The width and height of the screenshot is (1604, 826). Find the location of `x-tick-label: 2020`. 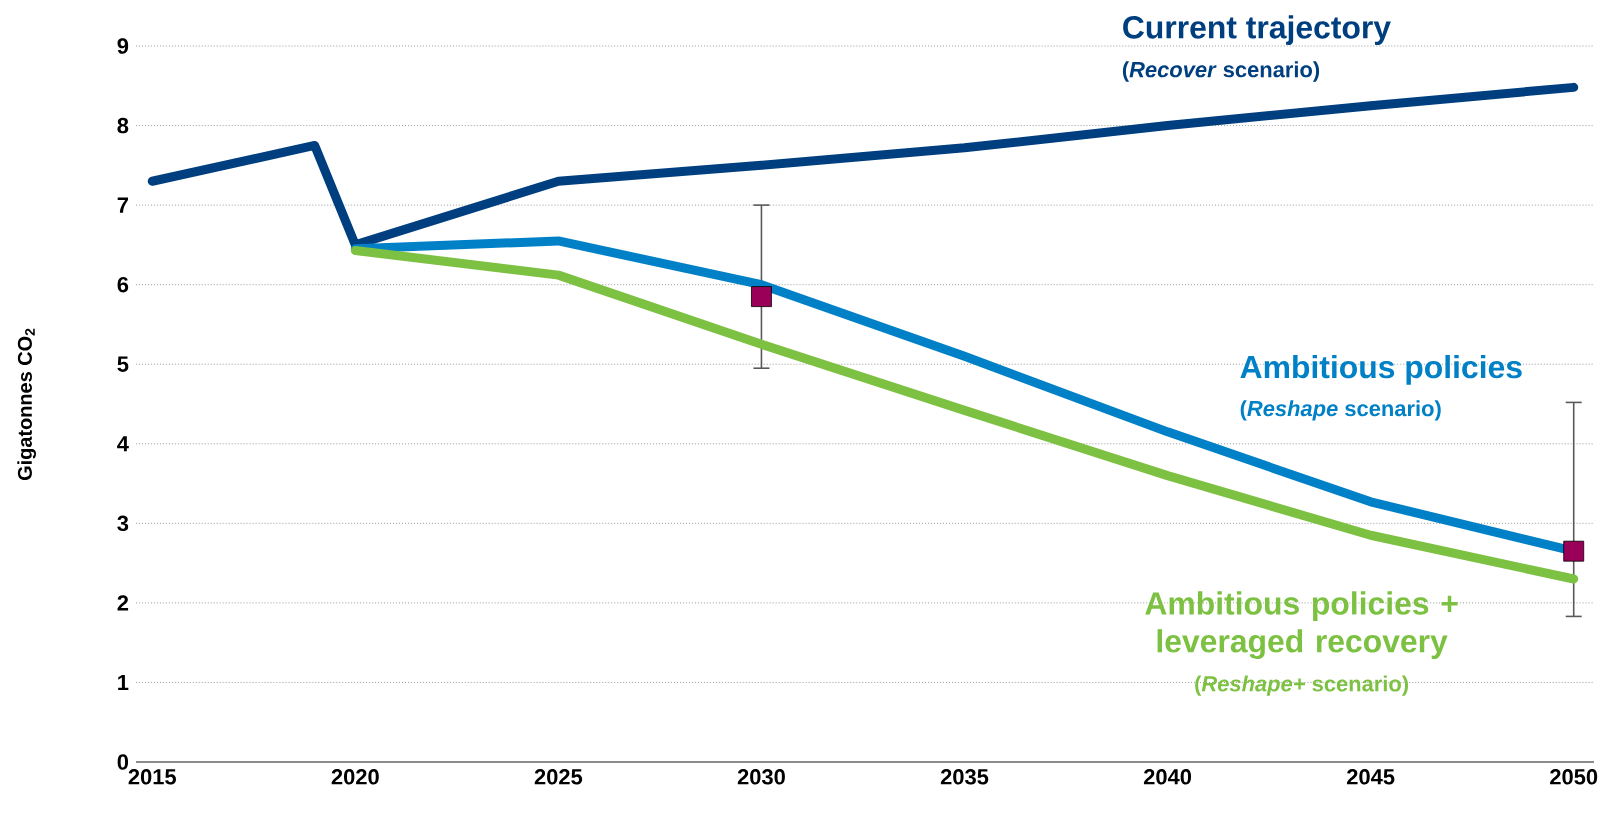

x-tick-label: 2020 is located at coordinates (355, 777).